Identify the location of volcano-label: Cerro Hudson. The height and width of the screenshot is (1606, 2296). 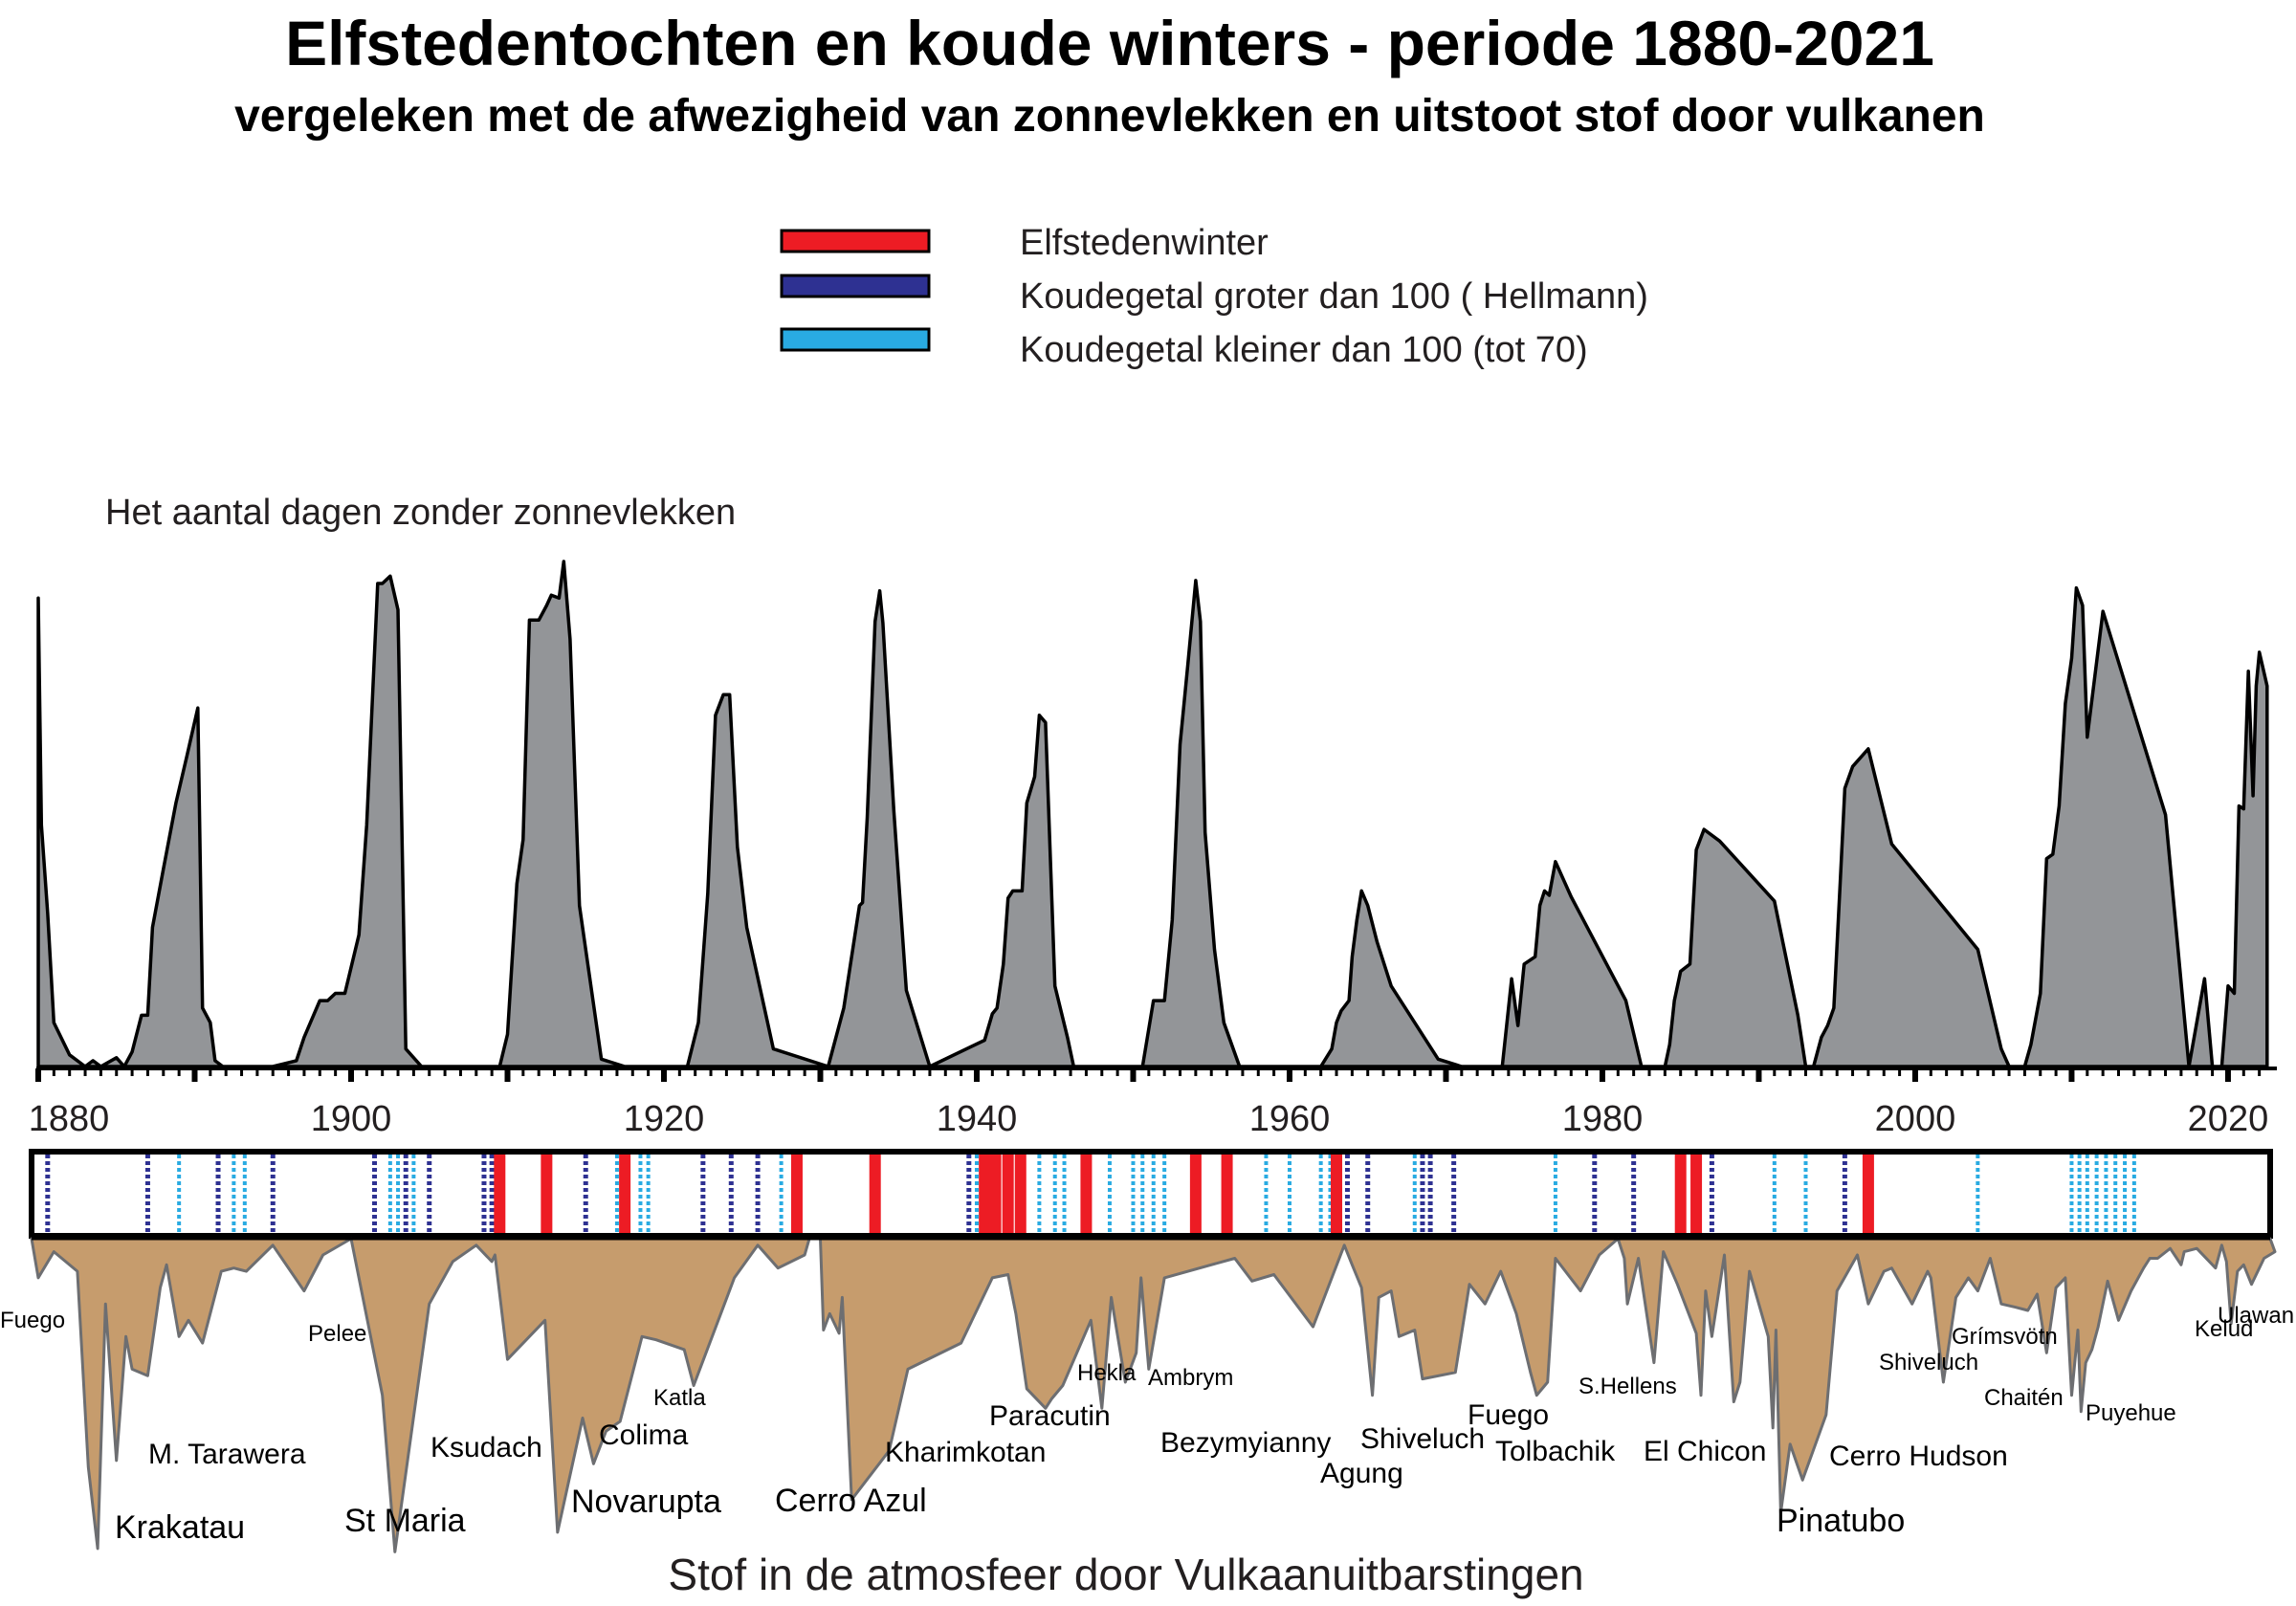
(1918, 1456).